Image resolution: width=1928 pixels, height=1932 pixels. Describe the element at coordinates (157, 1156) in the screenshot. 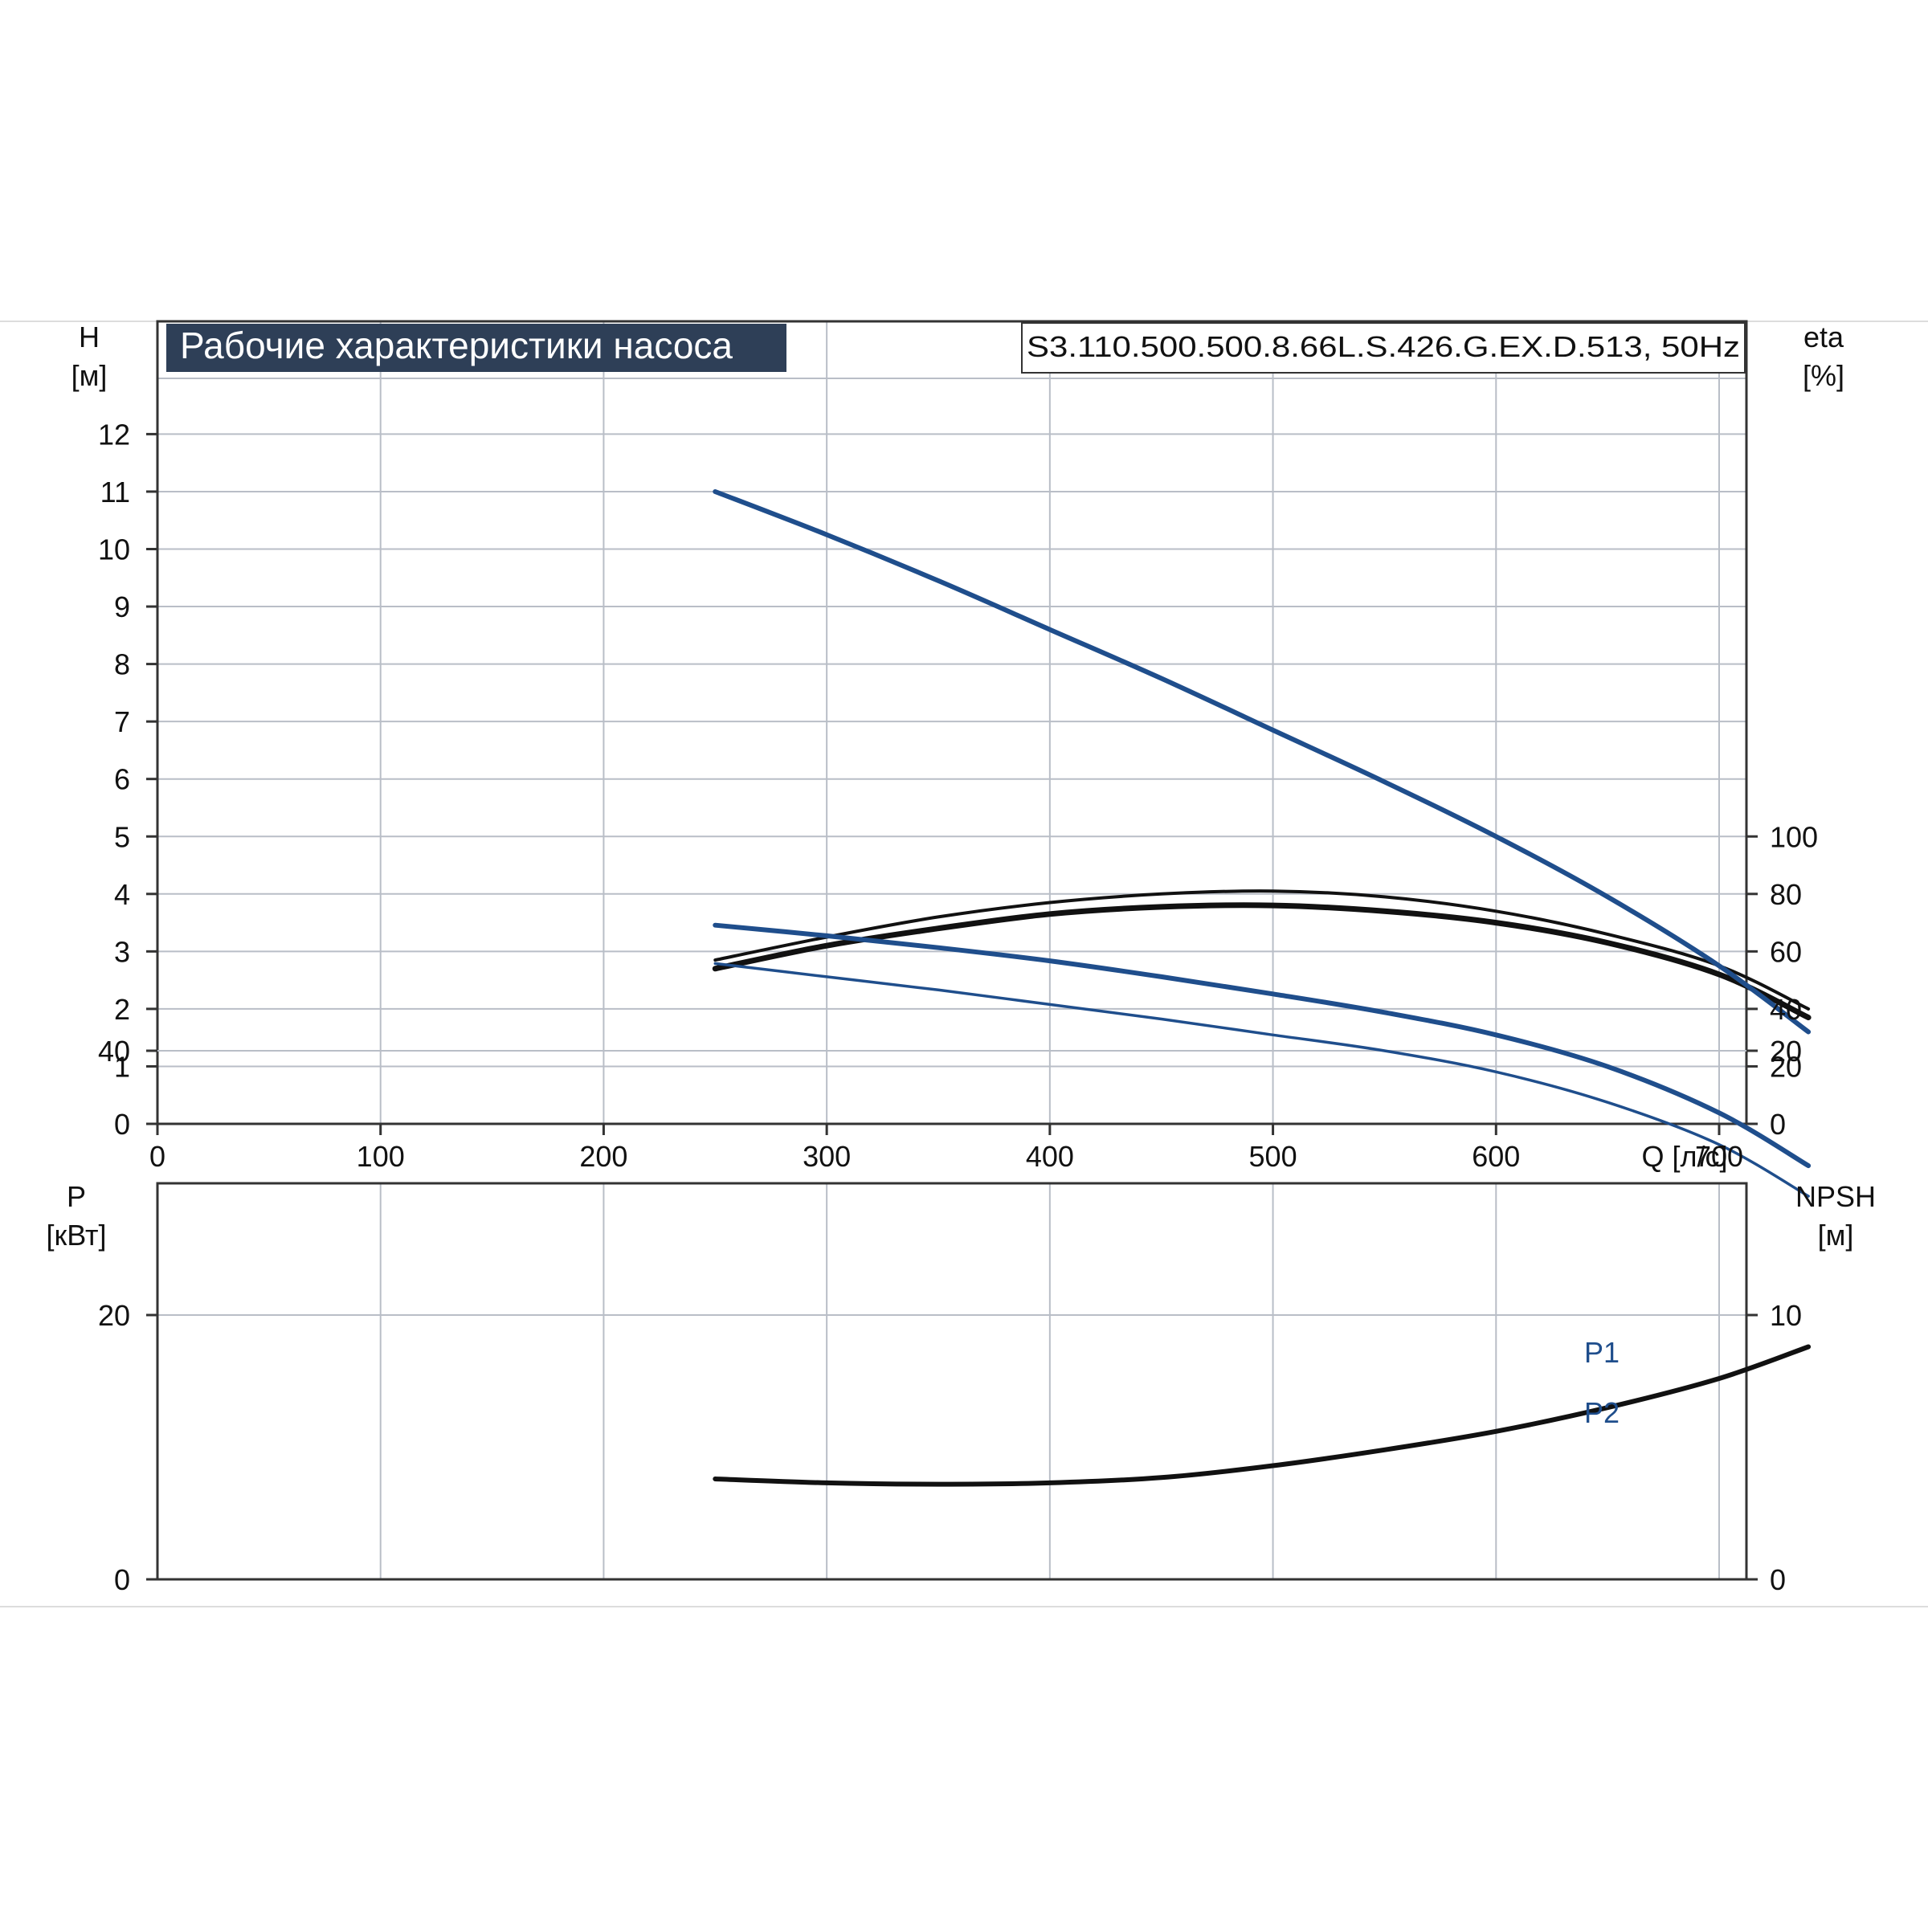

I see `q-tick-label: 0` at that location.